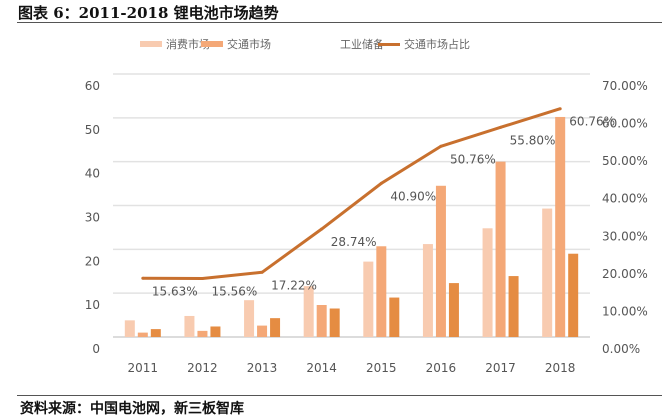 This screenshot has height=418, width=662. What do you see at coordinates (92, 305) in the screenshot?
I see `y-left-tick-label: 10` at bounding box center [92, 305].